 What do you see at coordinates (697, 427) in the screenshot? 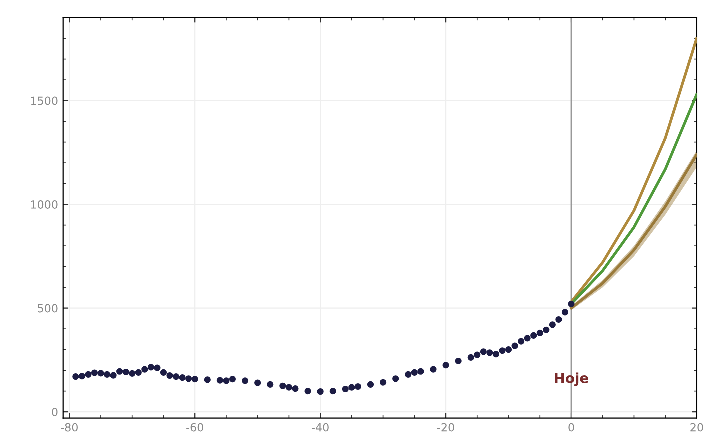
I see `x-tick-label: 20` at bounding box center [697, 427].